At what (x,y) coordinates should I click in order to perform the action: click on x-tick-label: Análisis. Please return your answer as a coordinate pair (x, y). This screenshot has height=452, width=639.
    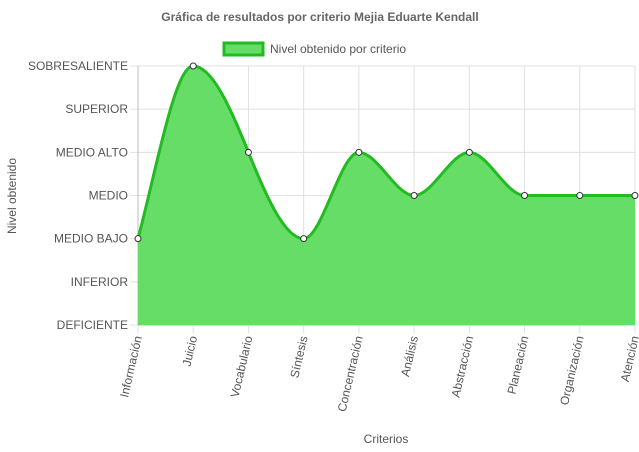
    Looking at the image, I should click on (409, 356).